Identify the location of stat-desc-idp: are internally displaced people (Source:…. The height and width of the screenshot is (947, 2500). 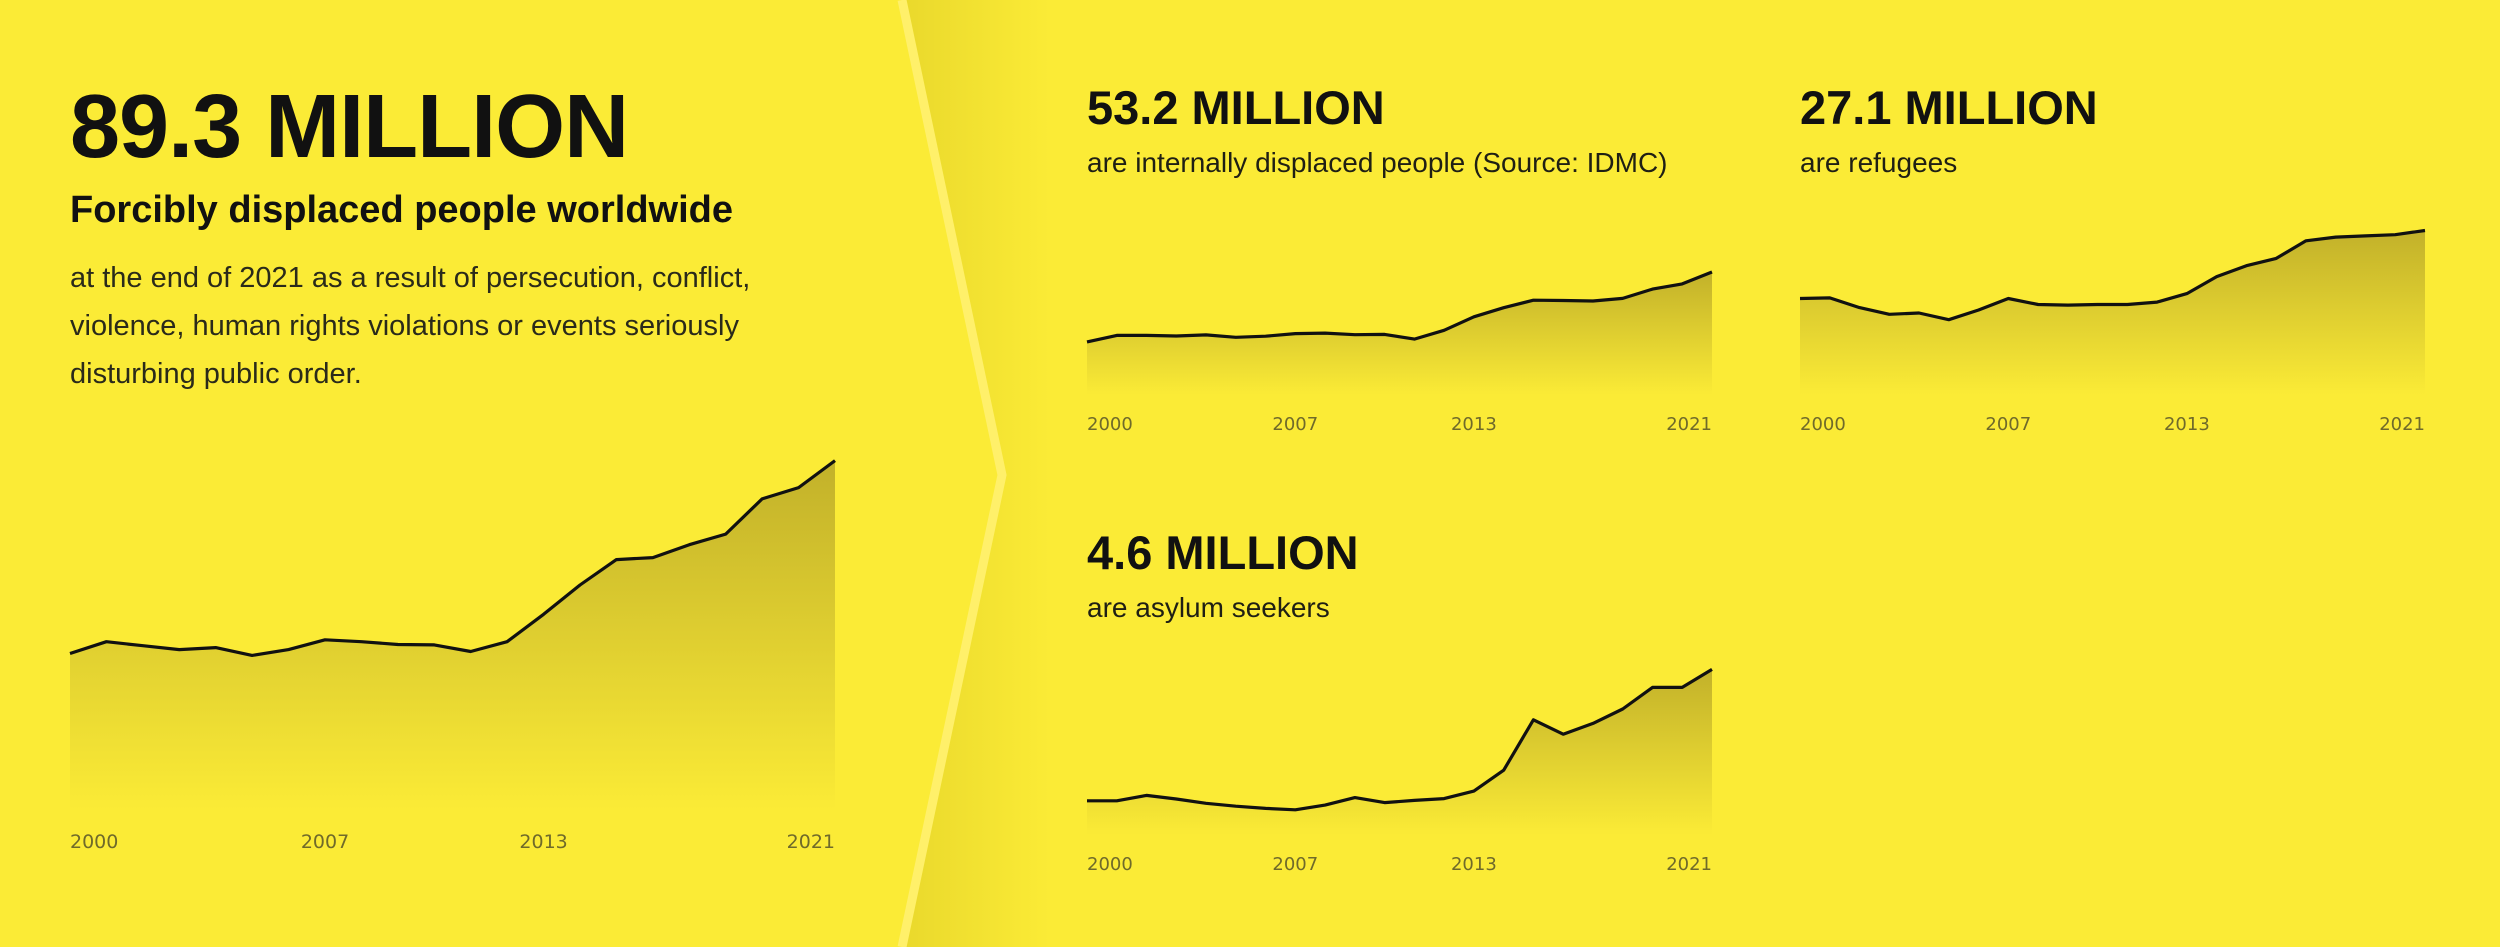
(1377, 162).